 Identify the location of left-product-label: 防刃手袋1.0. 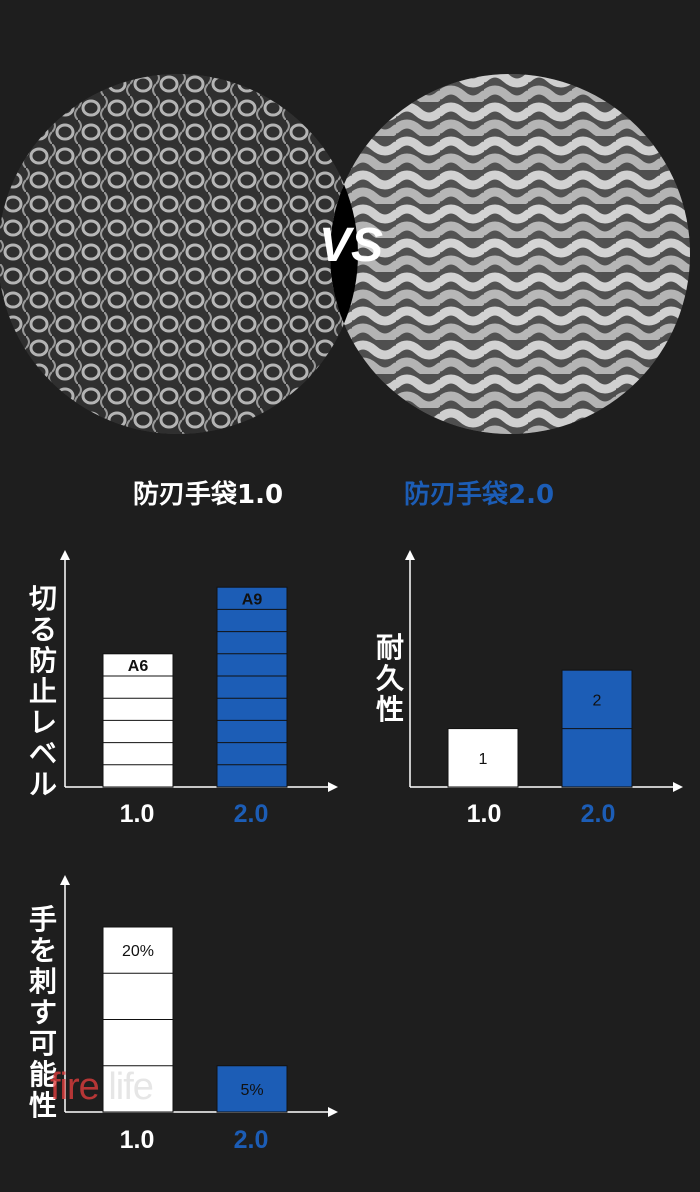
(208, 495).